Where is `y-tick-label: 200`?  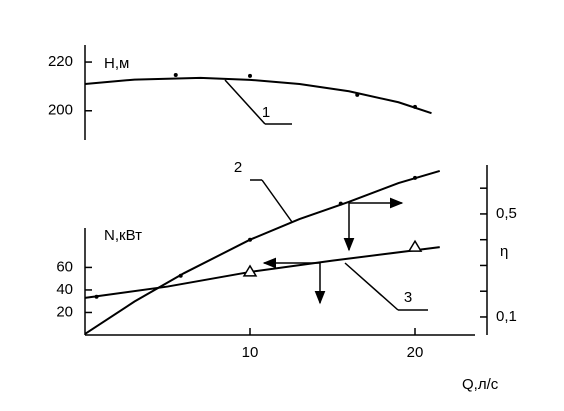
y-tick-label: 200 is located at coordinates (60, 110).